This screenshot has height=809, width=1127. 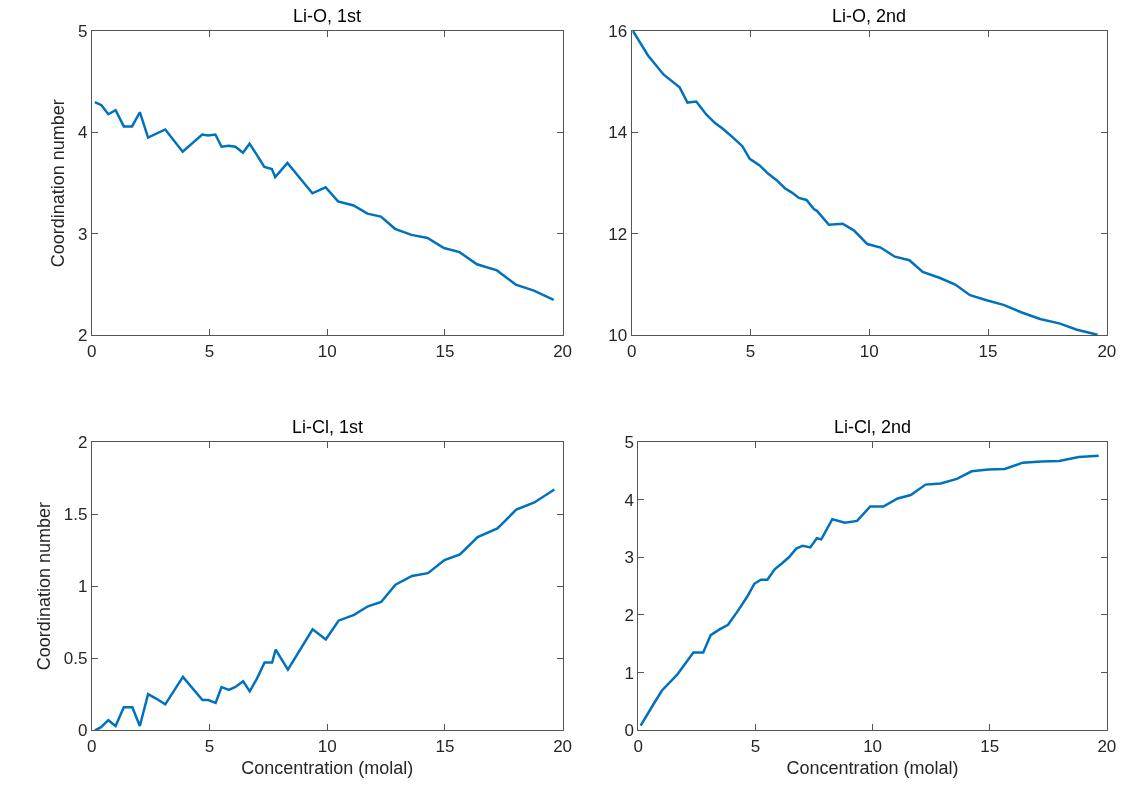 I want to click on y-tick-label: 12, so click(x=618, y=234).